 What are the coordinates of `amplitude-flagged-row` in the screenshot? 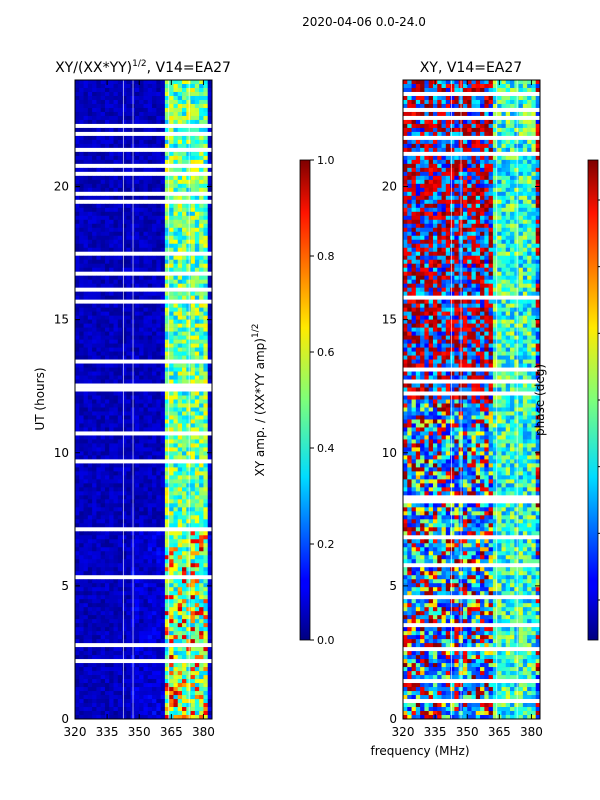 It's located at (143, 194).